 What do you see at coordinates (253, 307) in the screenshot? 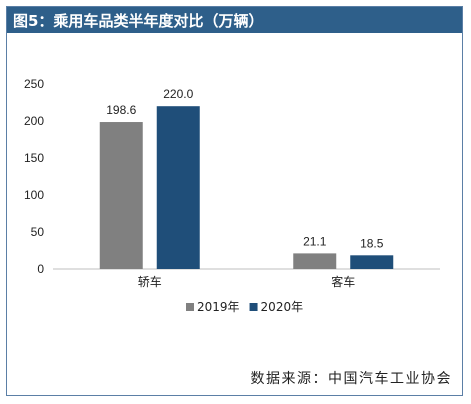
I see `legend-swatch-2020` at bounding box center [253, 307].